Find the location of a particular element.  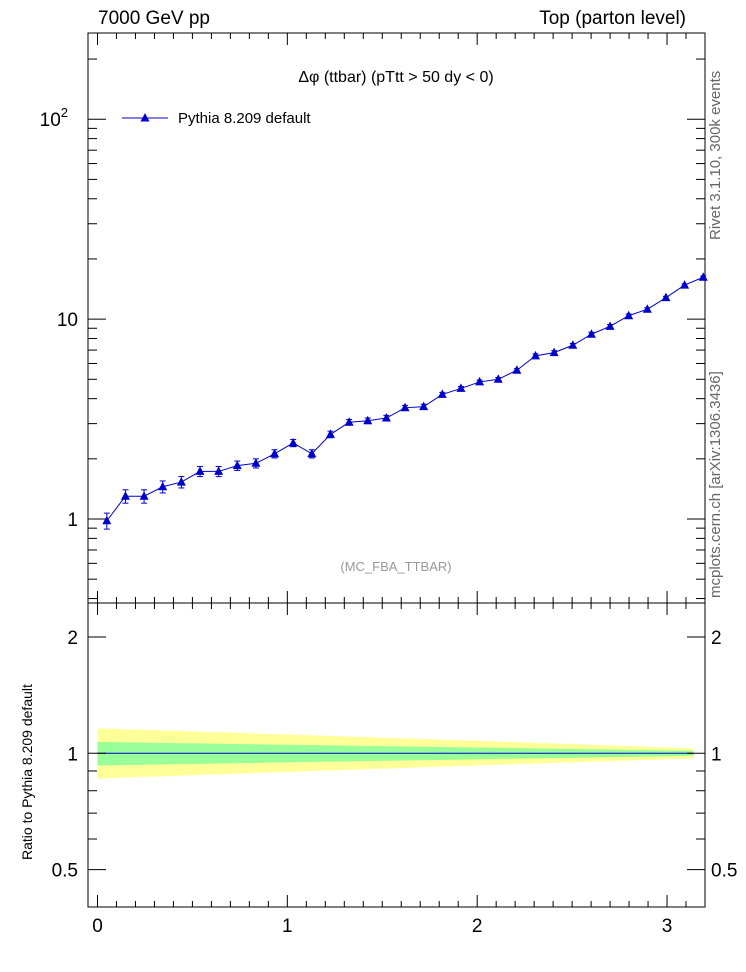

header-left: 7000 GeV pp is located at coordinates (154, 18).